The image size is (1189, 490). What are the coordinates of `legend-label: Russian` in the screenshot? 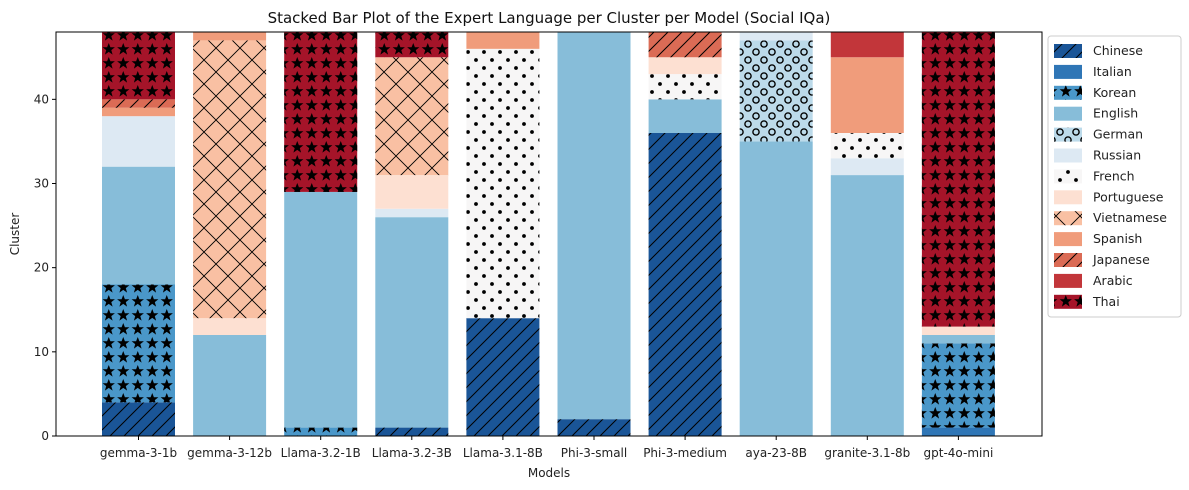 It's located at (1117, 155).